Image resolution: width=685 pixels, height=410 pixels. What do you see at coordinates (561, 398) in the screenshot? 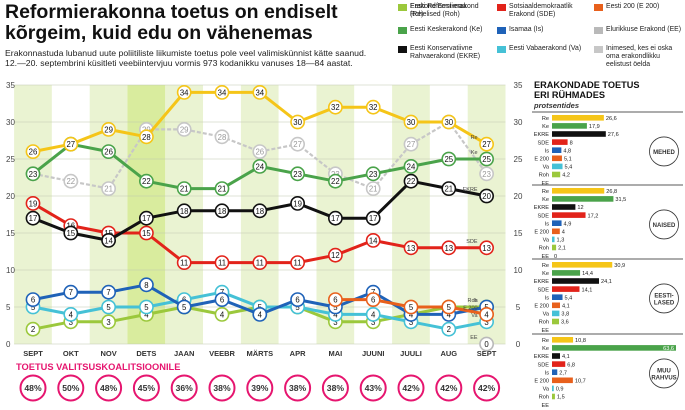
I see `bar-value-roh: 1,5` at bounding box center [561, 398].